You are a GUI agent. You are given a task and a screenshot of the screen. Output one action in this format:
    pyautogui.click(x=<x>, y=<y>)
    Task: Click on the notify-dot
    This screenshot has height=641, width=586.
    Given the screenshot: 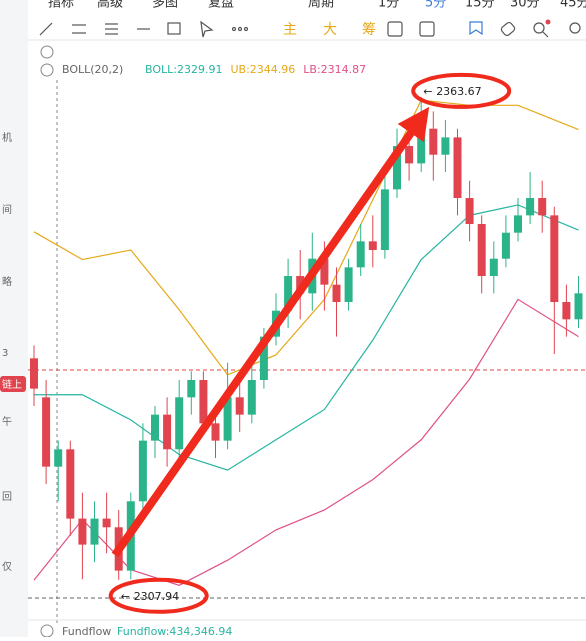 What is the action you would take?
    pyautogui.click(x=548, y=22)
    